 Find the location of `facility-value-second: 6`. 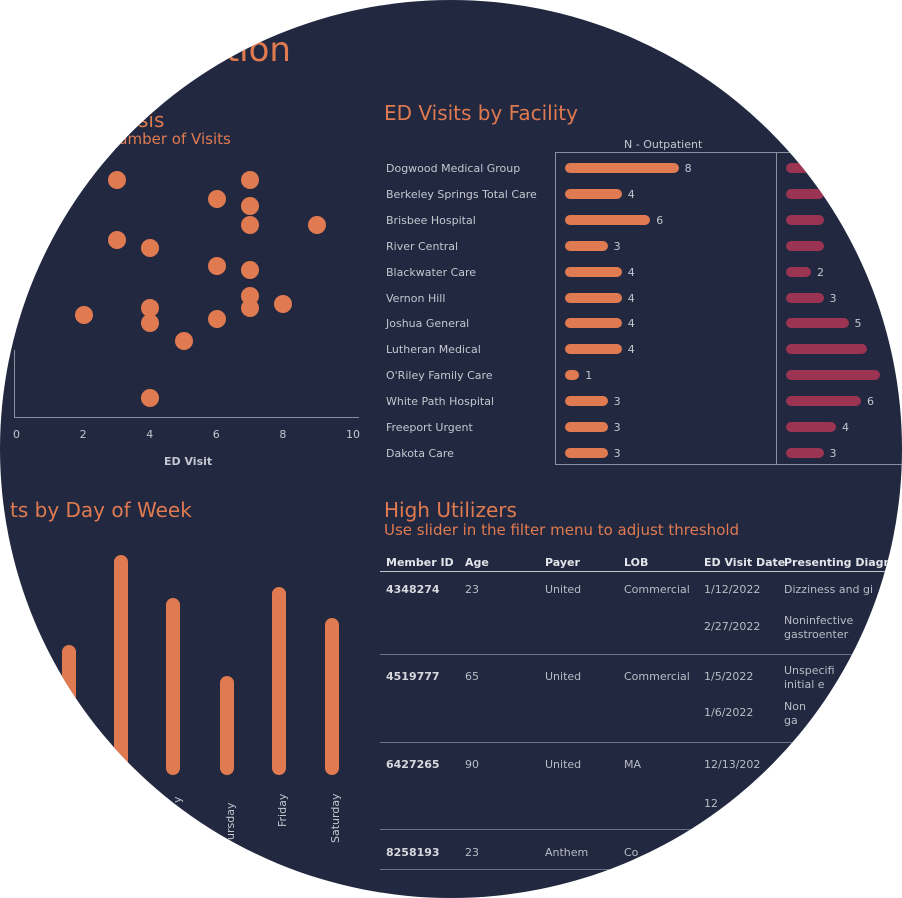

facility-value-second: 6 is located at coordinates (870, 402).